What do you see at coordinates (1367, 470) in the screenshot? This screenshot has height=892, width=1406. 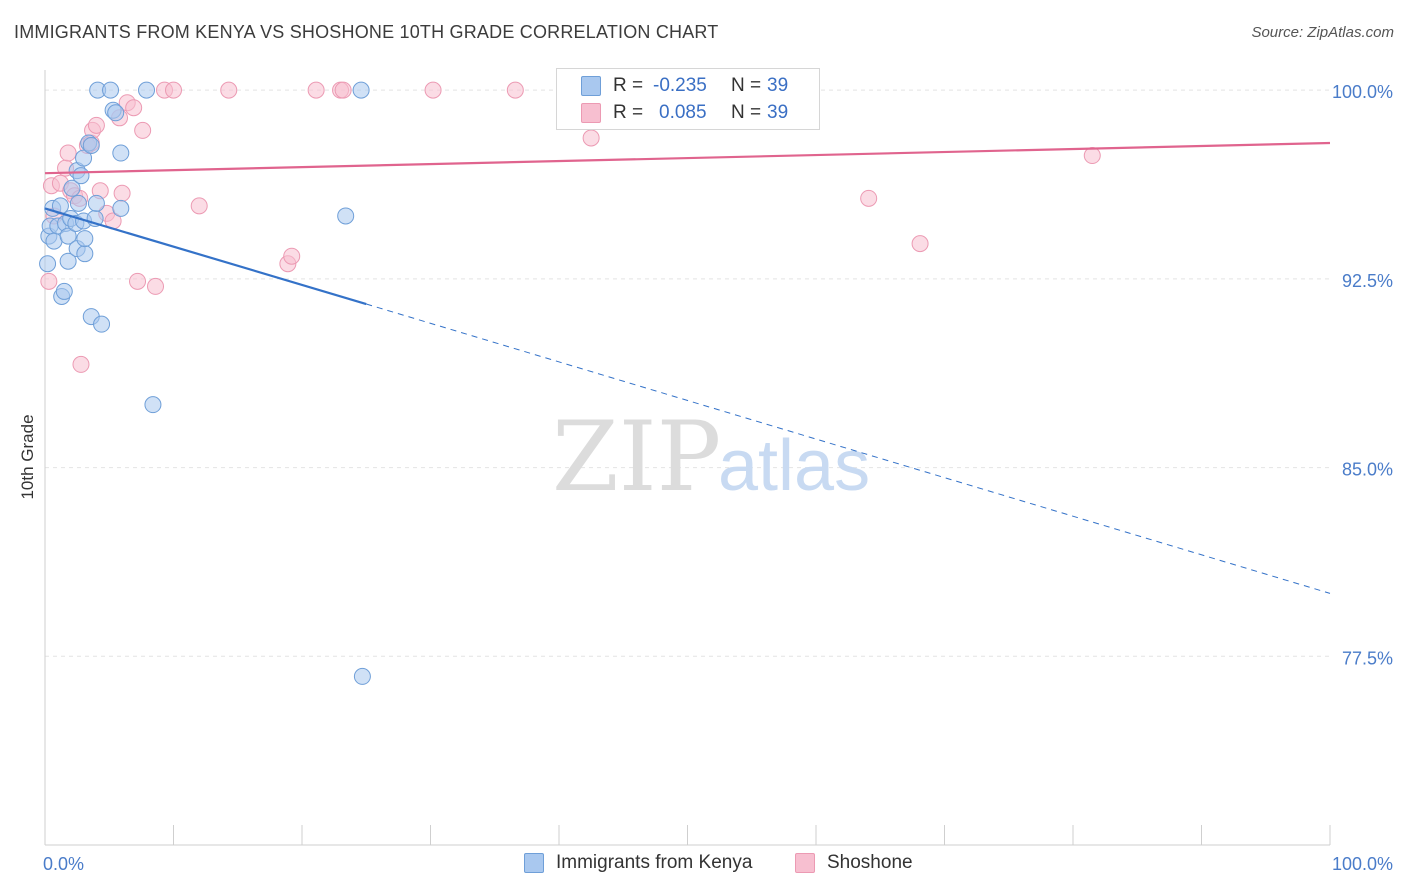 I see `y-tick-label: 85.0%` at bounding box center [1367, 470].